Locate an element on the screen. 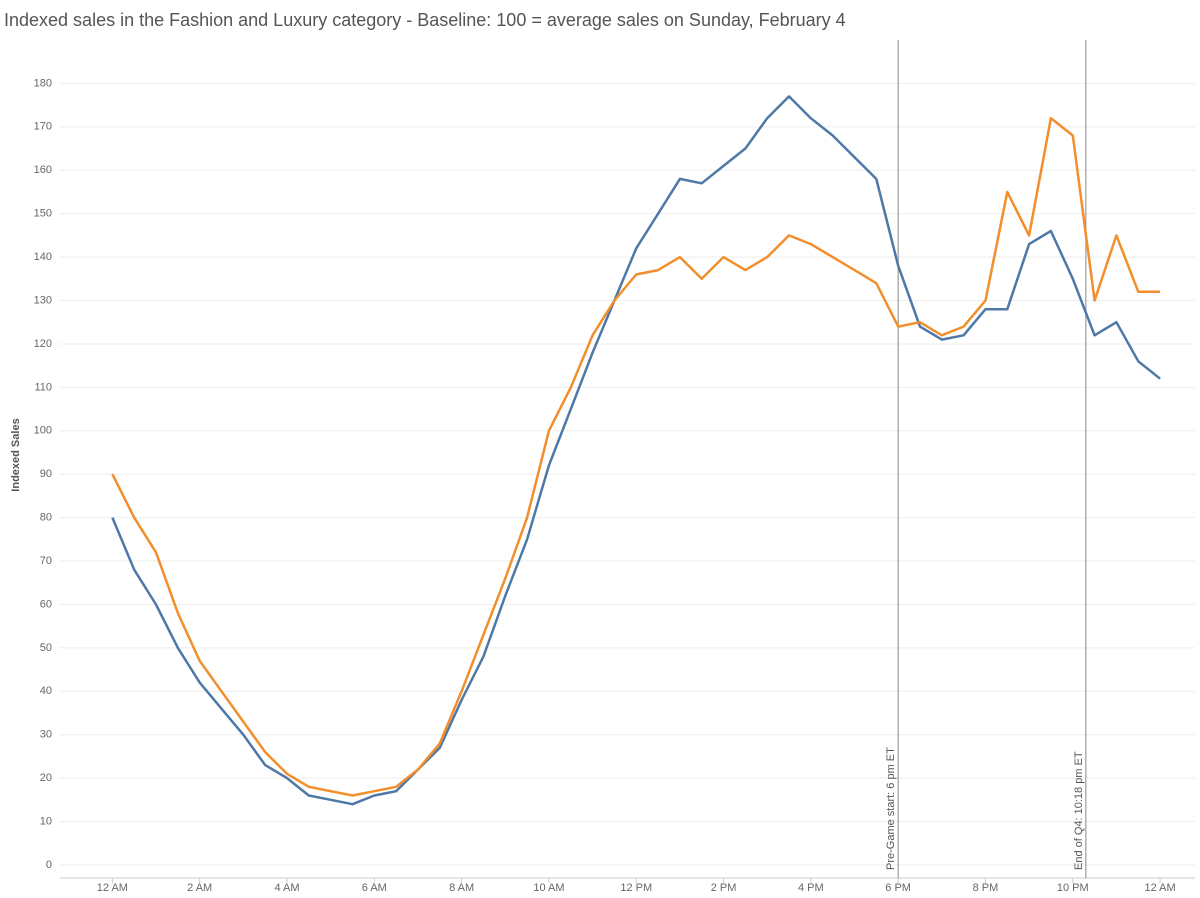 The width and height of the screenshot is (1200, 898). y-axis-label: Indexed Sales is located at coordinates (16, 454).